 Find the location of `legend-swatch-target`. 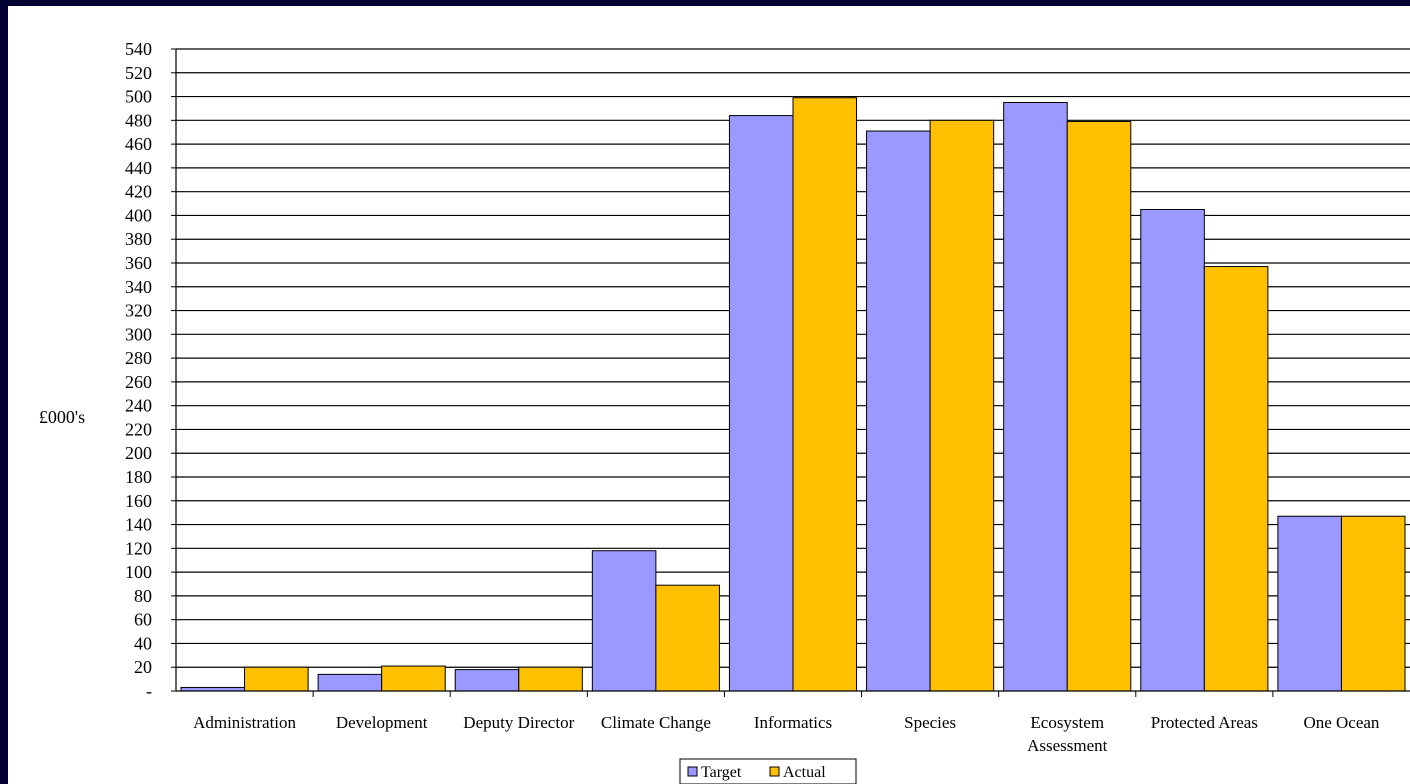

legend-swatch-target is located at coordinates (692, 771).